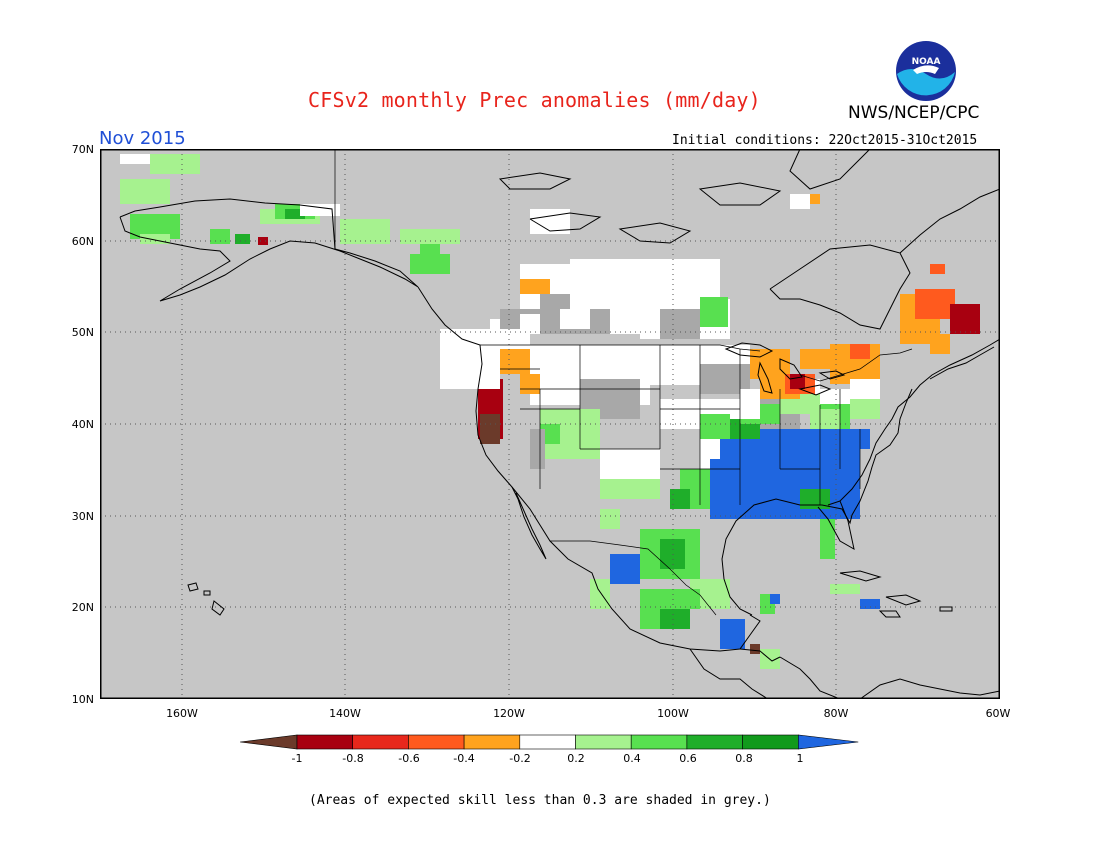 Image resolution: width=1100 pixels, height=850 pixels. Describe the element at coordinates (82, 241) in the screenshot. I see `lat-label-60n: 60N` at that location.